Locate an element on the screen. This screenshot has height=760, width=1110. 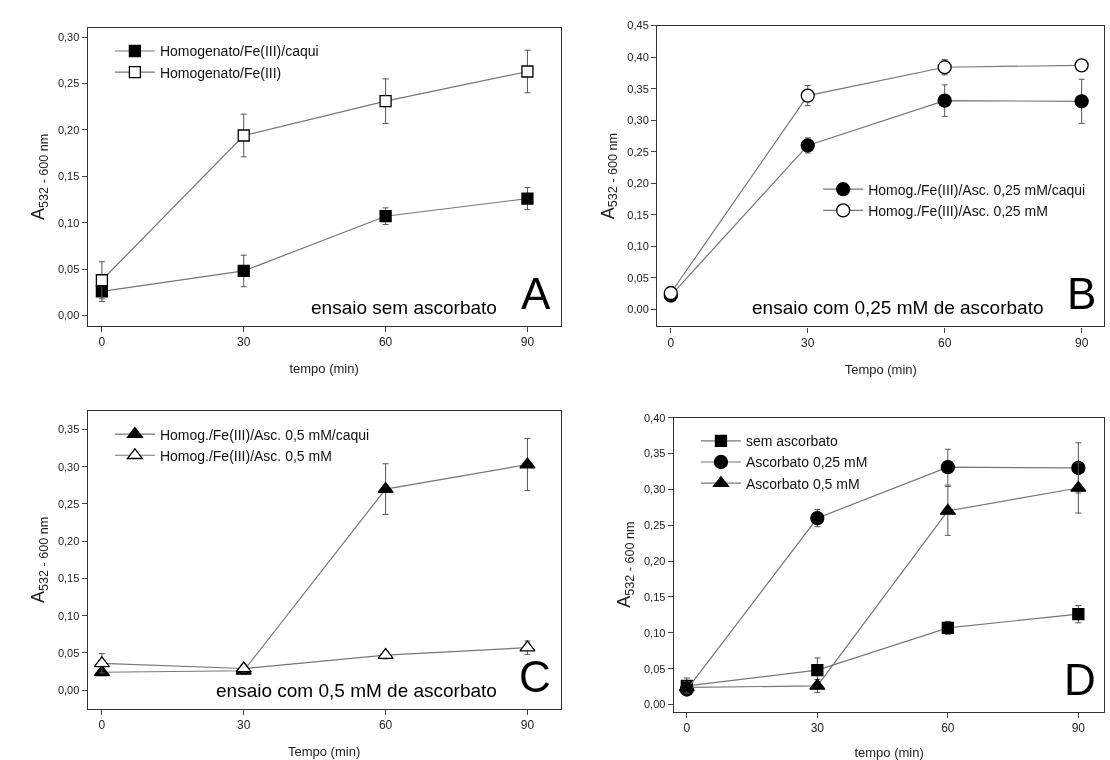
legend-label: Homogenato/Fe(III)/caqui is located at coordinates (239, 51).